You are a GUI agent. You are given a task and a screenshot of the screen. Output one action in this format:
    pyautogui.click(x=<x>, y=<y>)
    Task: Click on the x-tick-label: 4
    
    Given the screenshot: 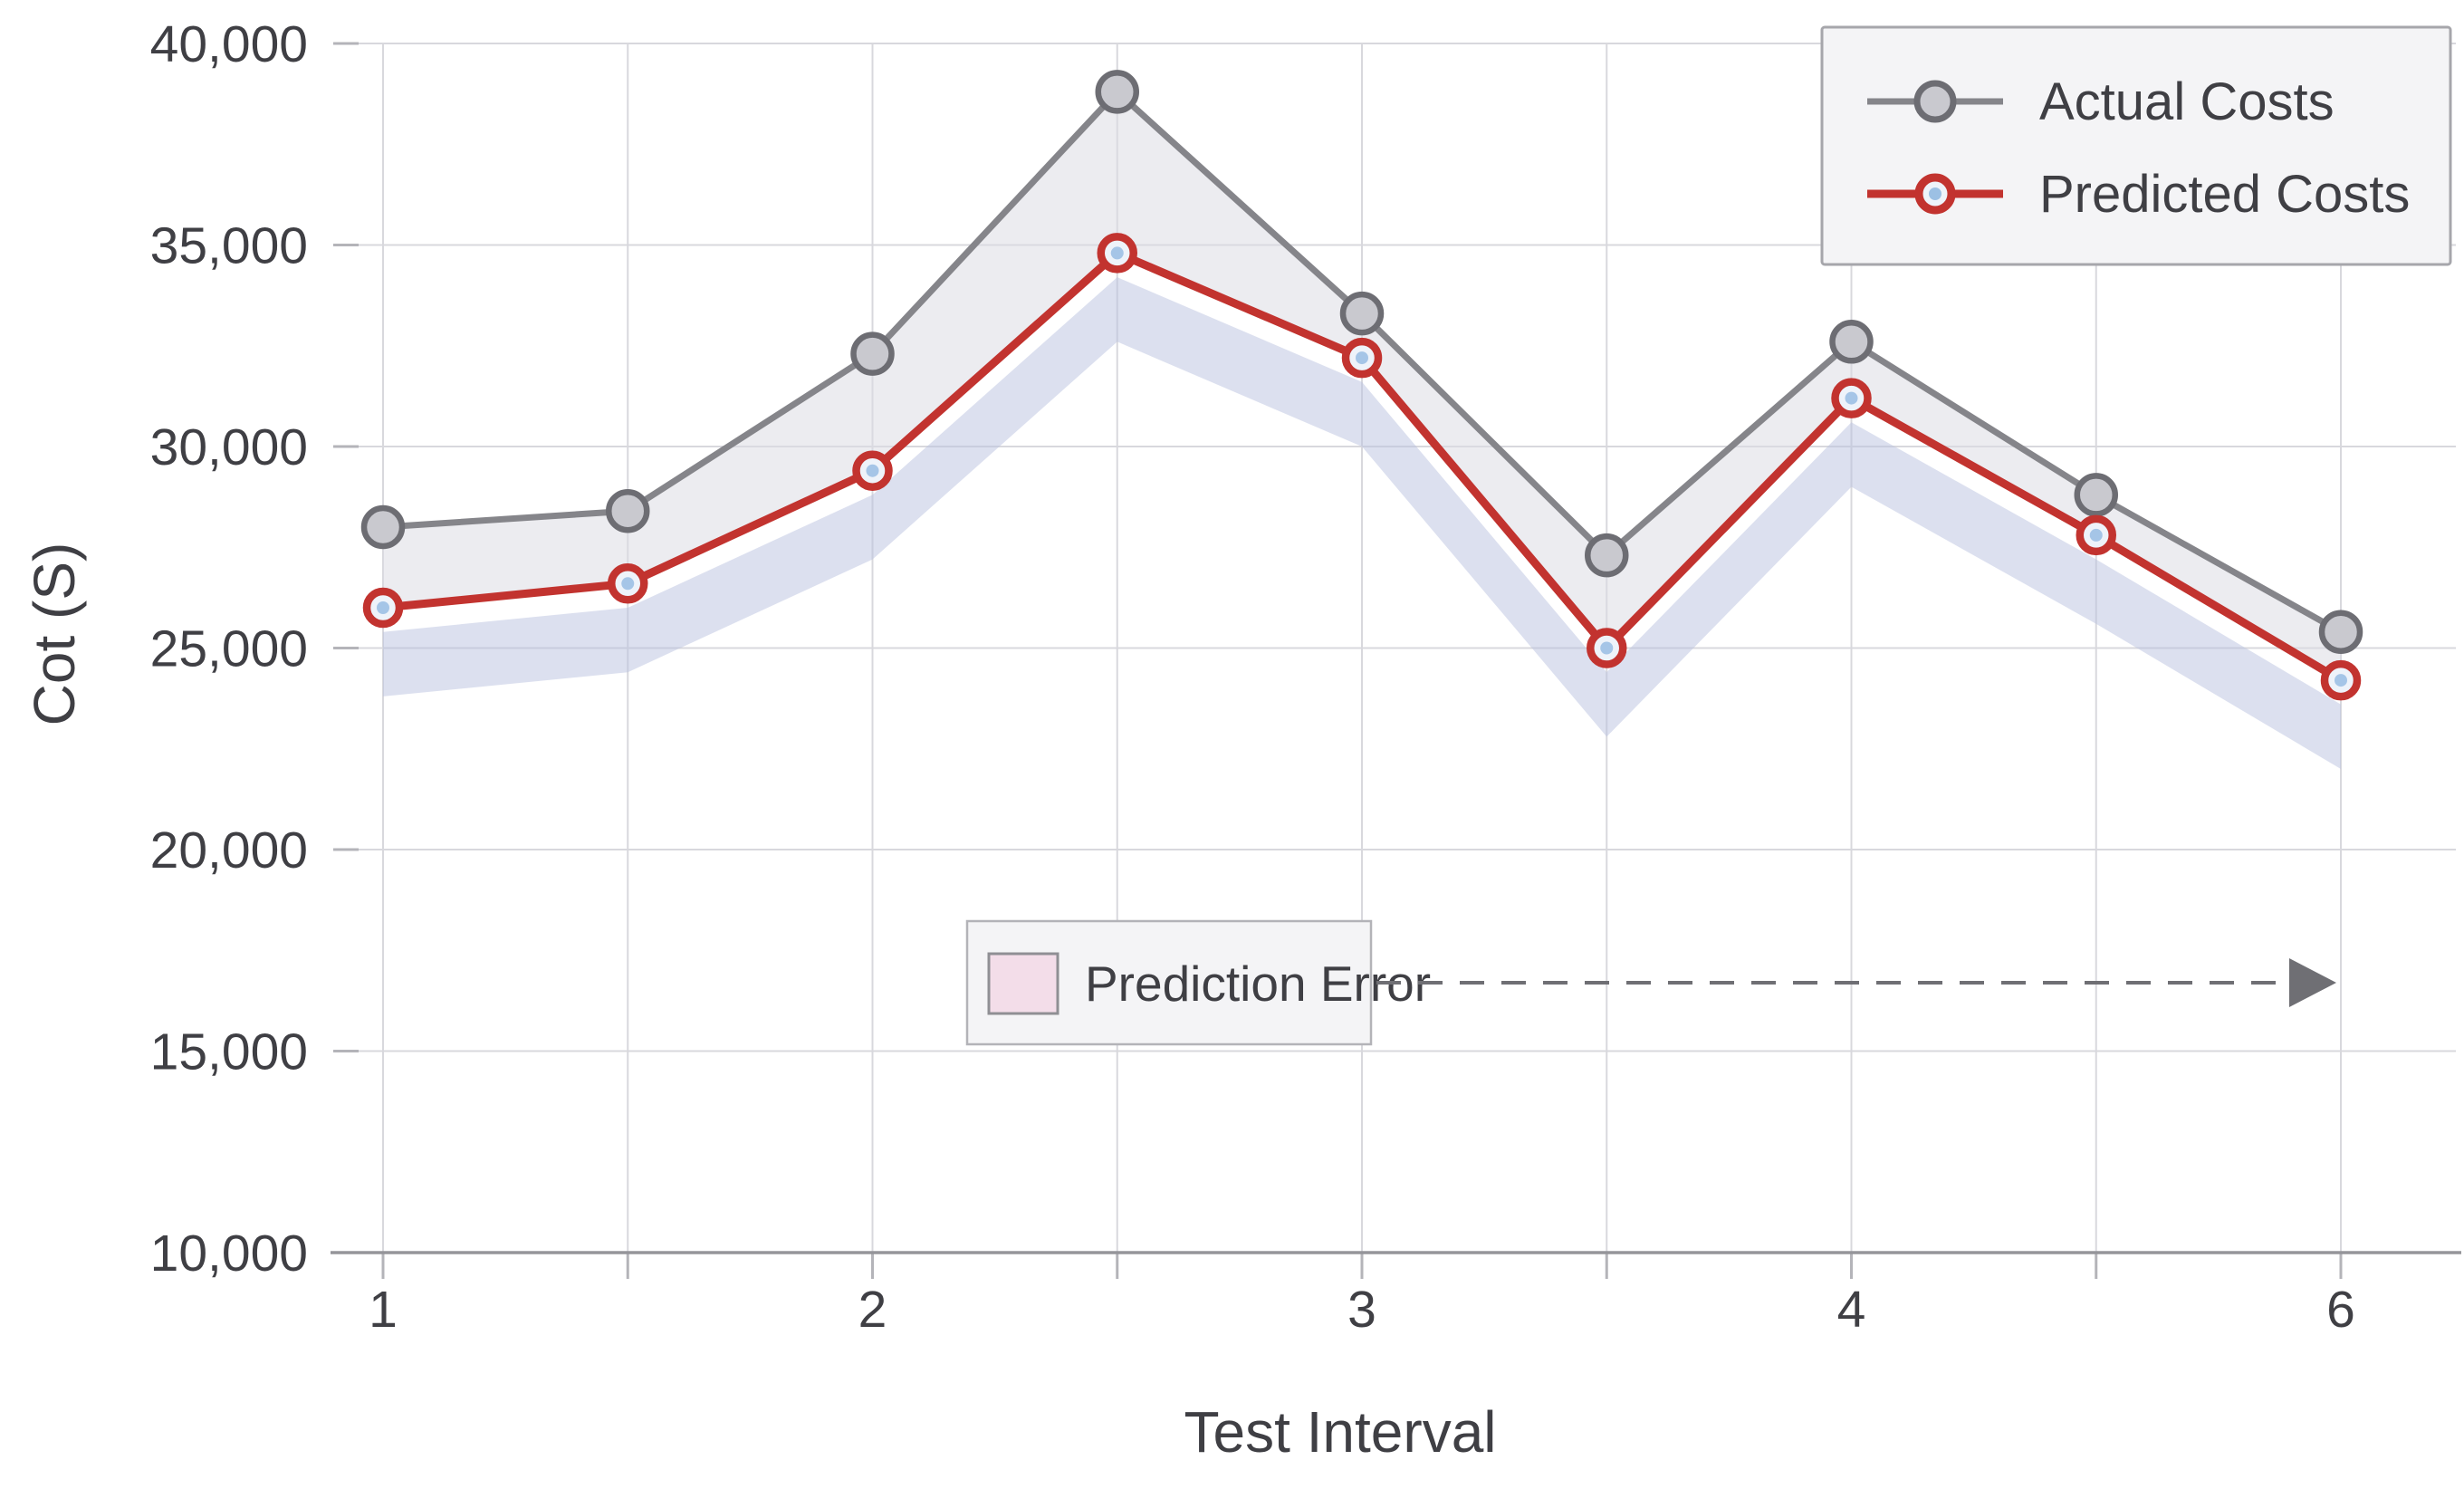 What is the action you would take?
    pyautogui.click(x=1851, y=1310)
    